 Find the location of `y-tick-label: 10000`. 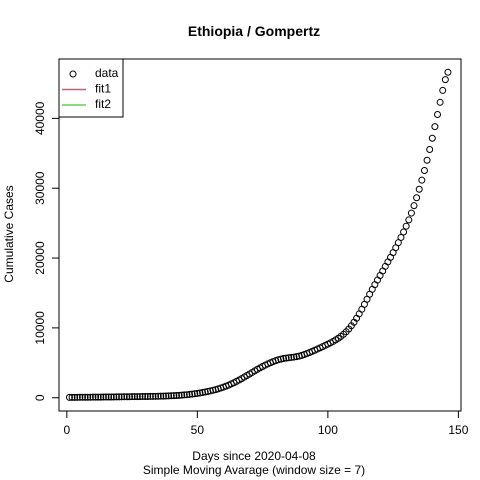

y-tick-label: 10000 is located at coordinates (40, 328).